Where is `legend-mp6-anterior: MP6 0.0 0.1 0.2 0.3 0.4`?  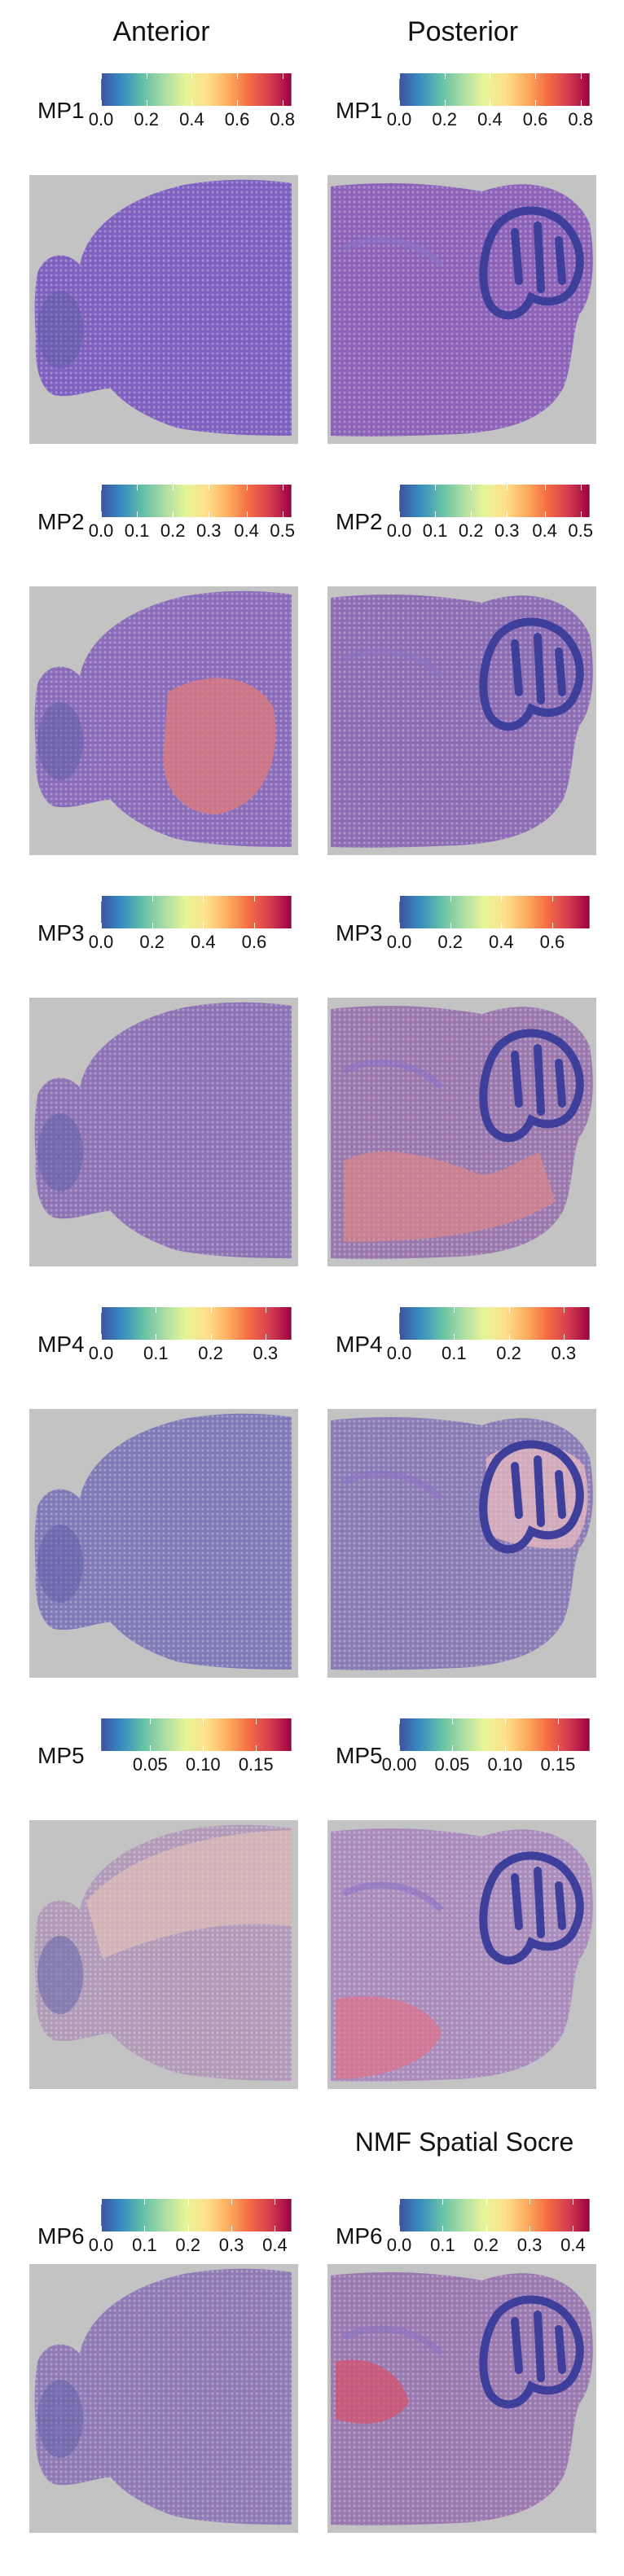
legend-mp6-anterior: MP6 0.0 0.1 0.2 0.3 0.4 is located at coordinates (175, 2231).